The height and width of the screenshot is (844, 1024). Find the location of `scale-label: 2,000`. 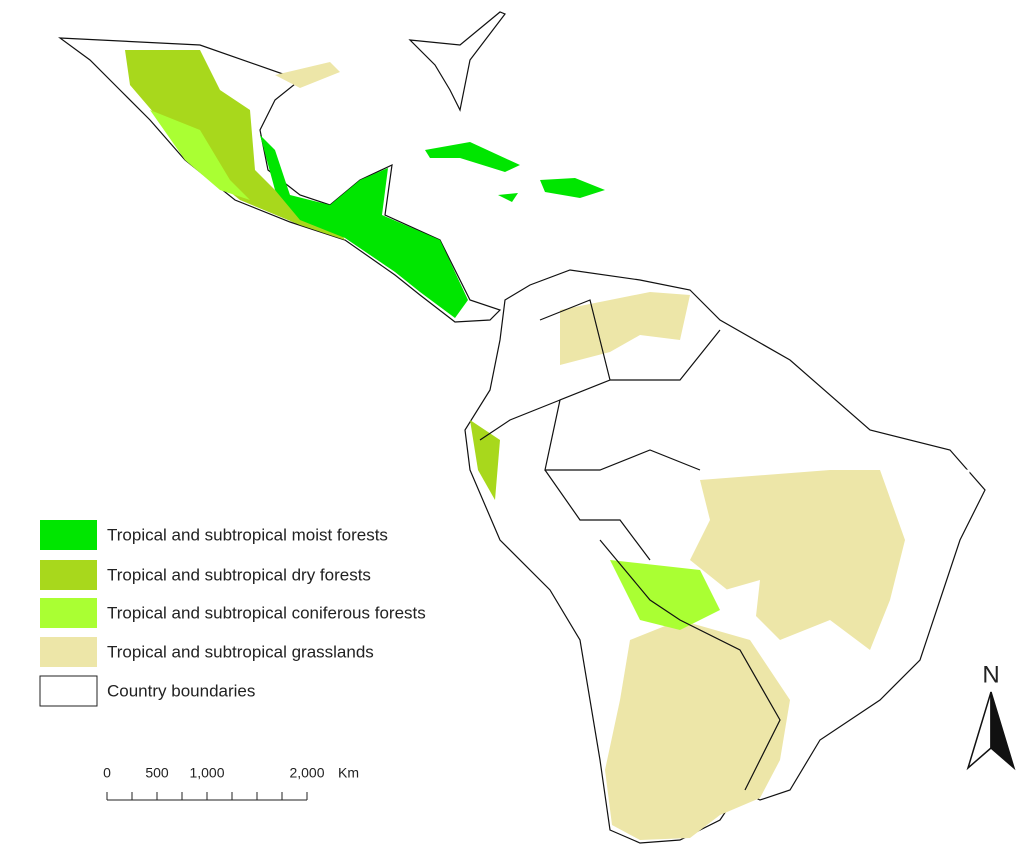

scale-label: 2,000 is located at coordinates (306, 773).